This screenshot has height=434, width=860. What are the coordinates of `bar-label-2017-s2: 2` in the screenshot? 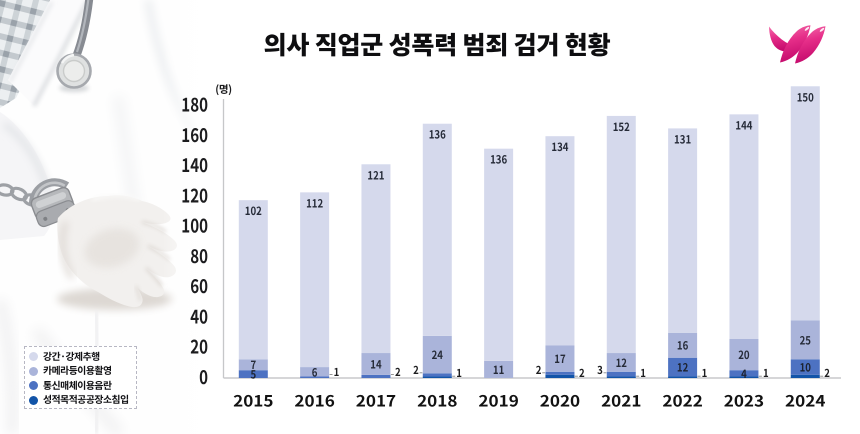 It's located at (398, 372).